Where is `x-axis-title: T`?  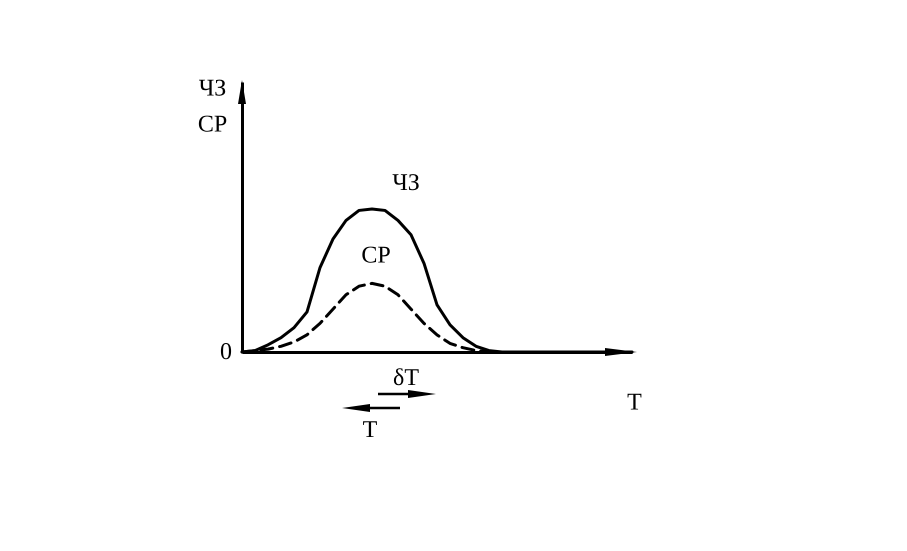
x-axis-title: T is located at coordinates (634, 403).